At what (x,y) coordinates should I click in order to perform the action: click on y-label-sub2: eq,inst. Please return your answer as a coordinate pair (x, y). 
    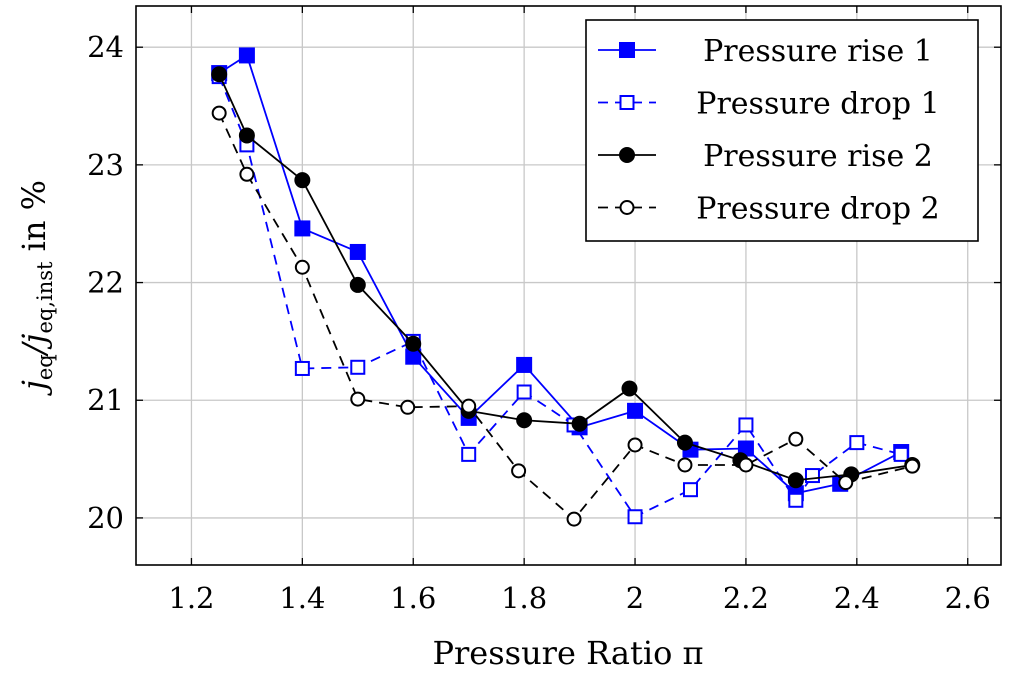
    Looking at the image, I should click on (45, 297).